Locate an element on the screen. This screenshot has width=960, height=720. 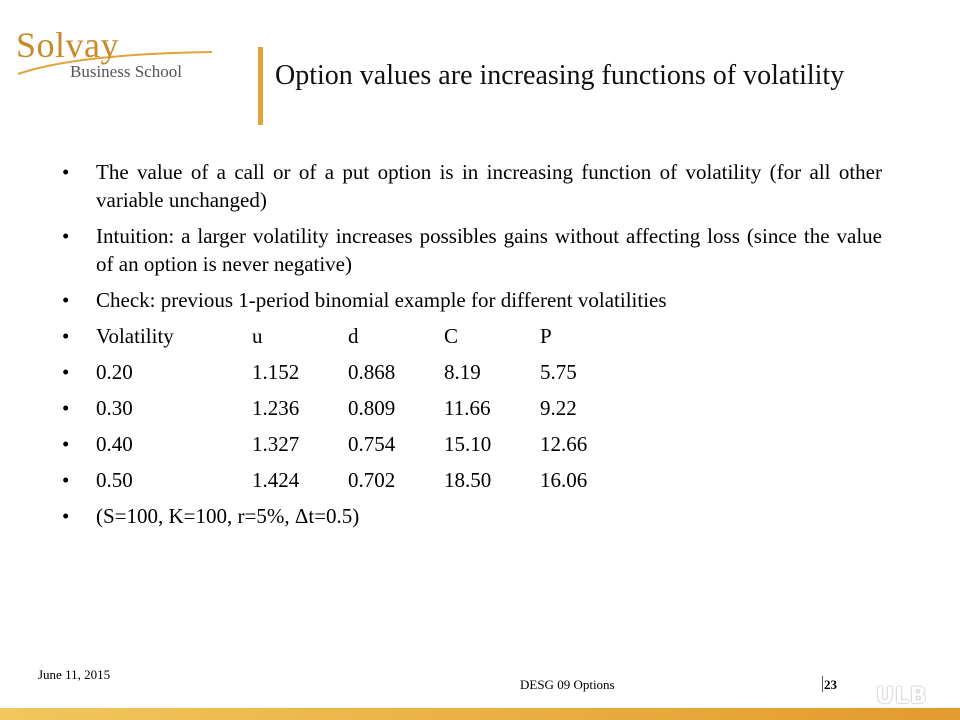
logo-swoosh is located at coordinates (115, 63).